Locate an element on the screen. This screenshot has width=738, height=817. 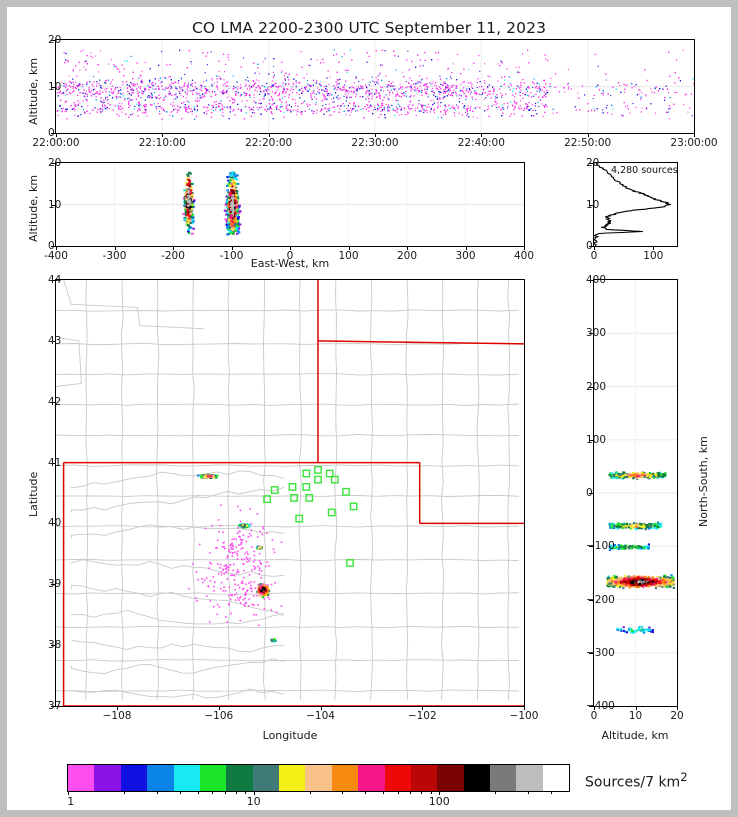
east-west-xlabel: East-West, km is located at coordinates (290, 263).